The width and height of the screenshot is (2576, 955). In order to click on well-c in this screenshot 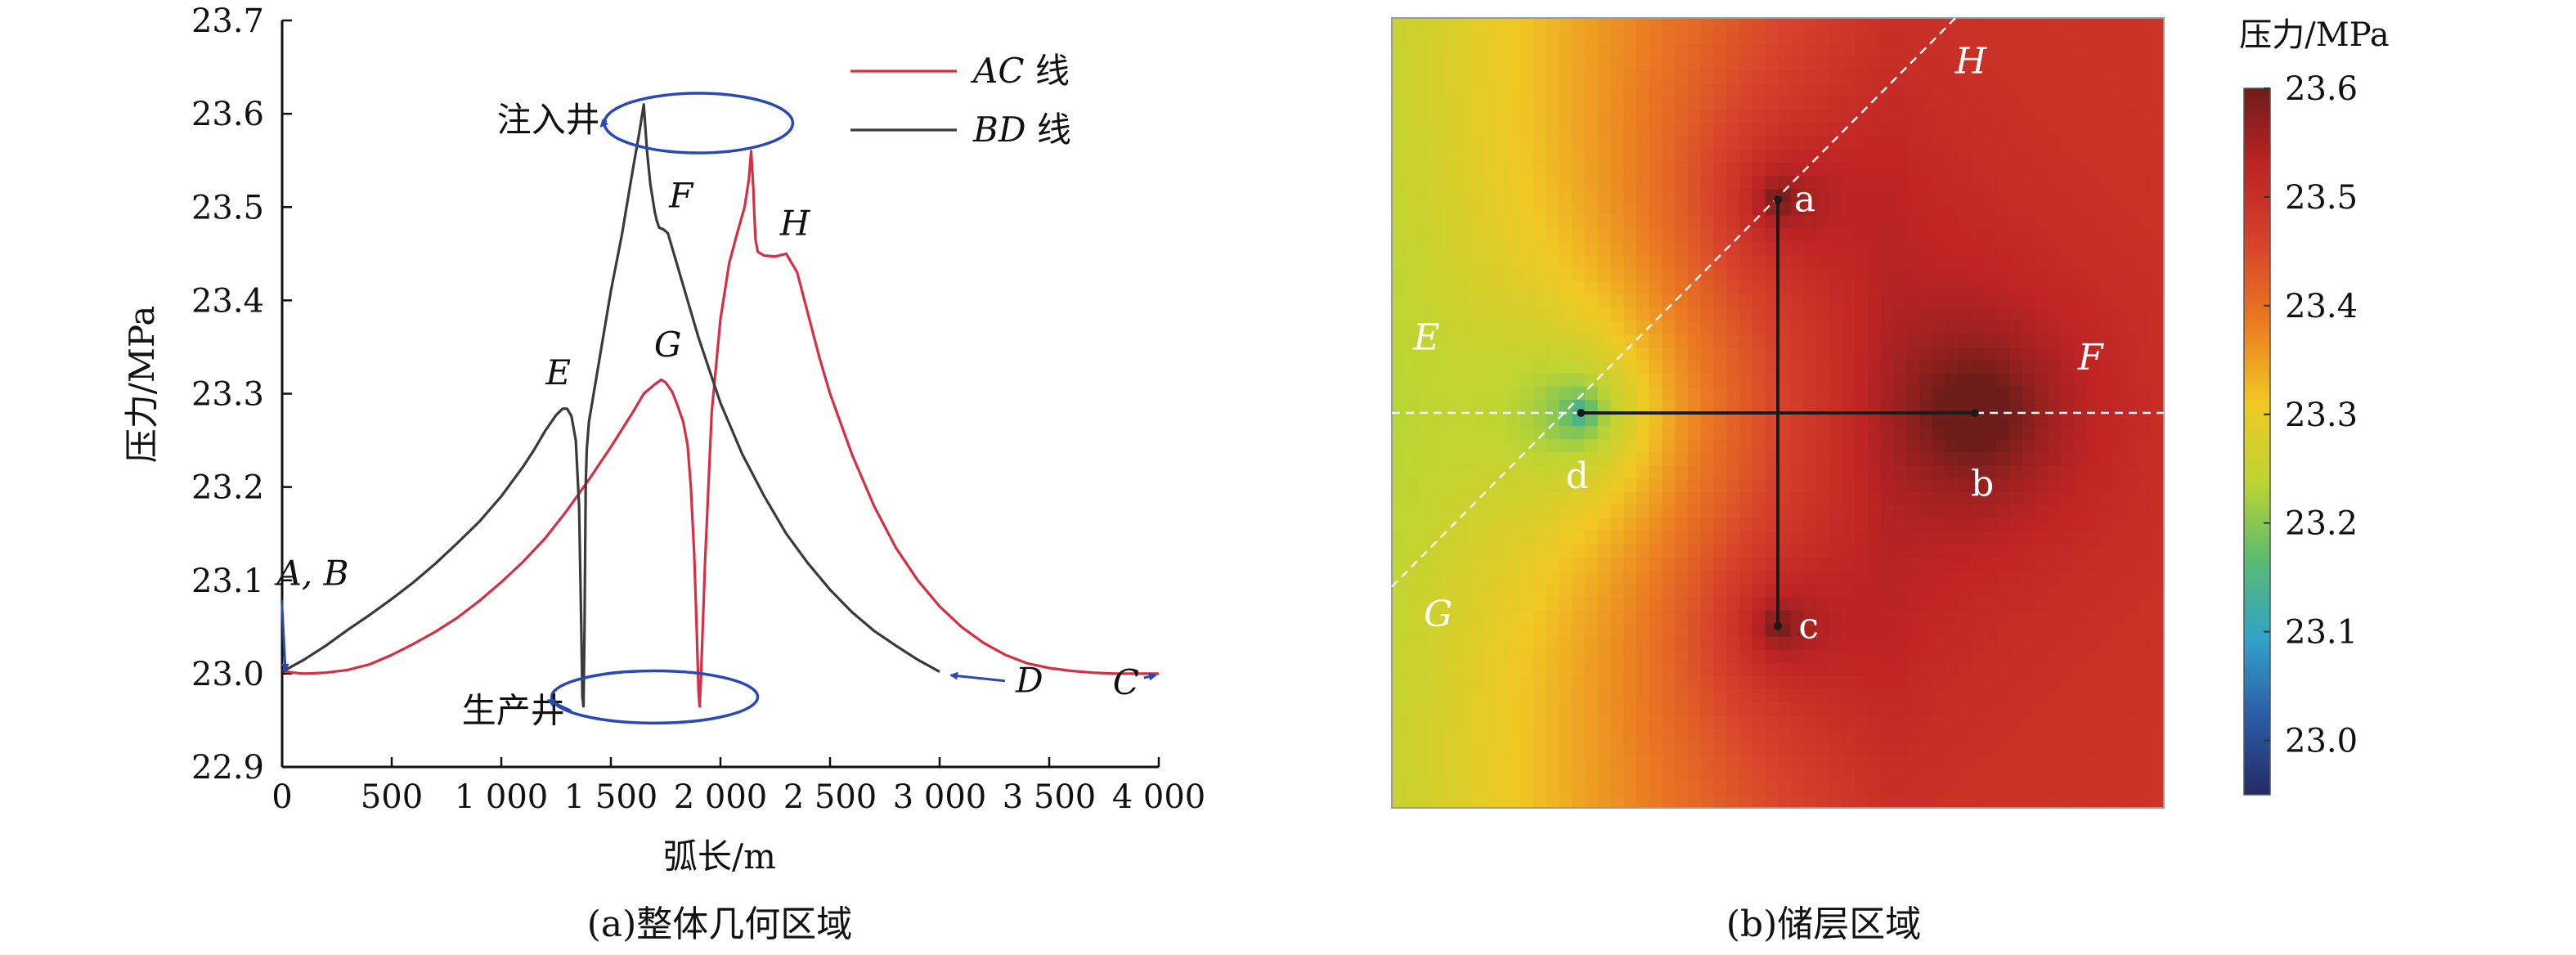, I will do `click(1778, 625)`.